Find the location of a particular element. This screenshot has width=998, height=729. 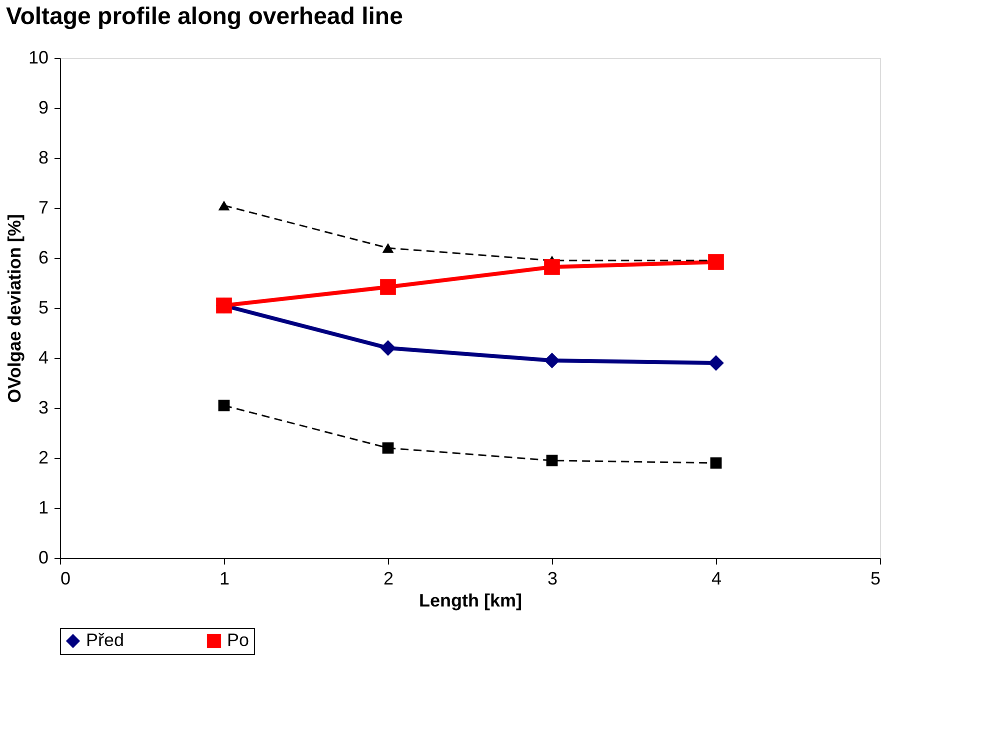

legend-label: Před is located at coordinates (105, 640).